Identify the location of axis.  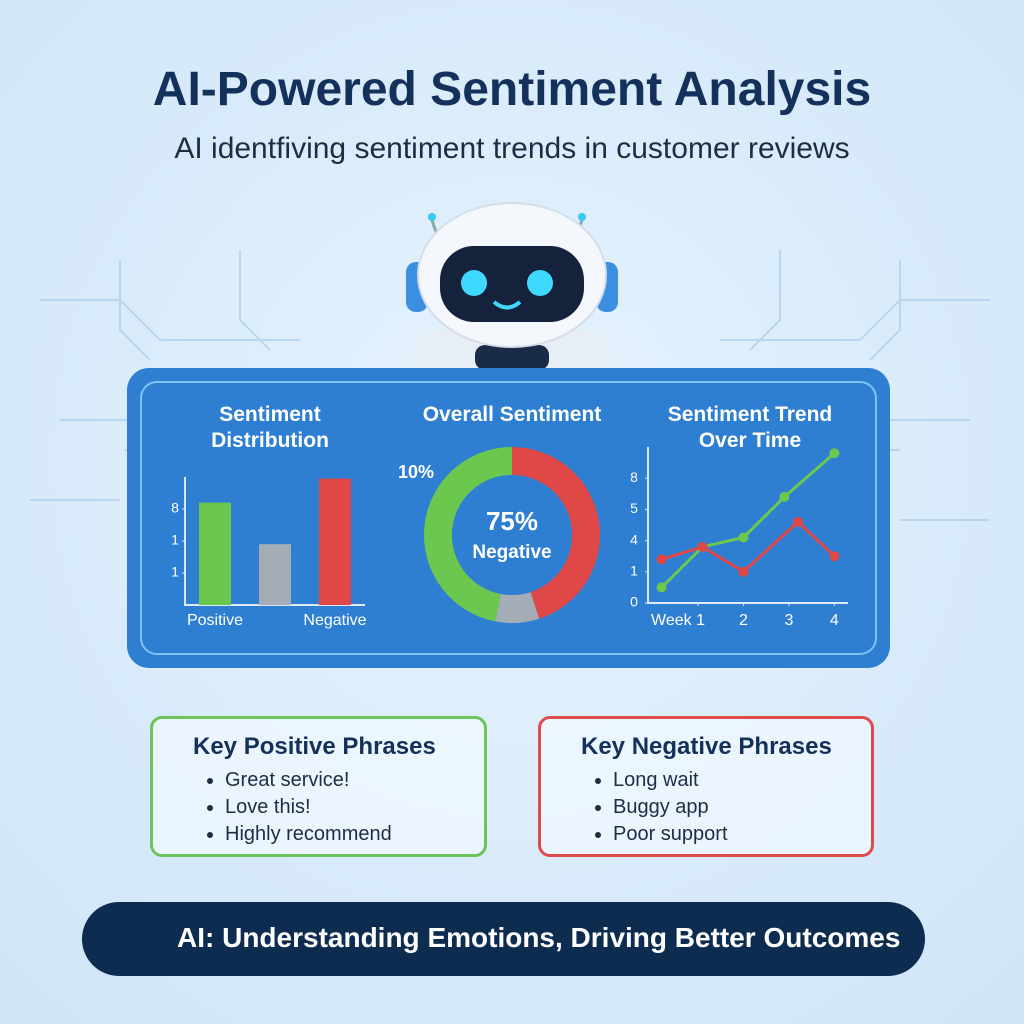
(274, 541).